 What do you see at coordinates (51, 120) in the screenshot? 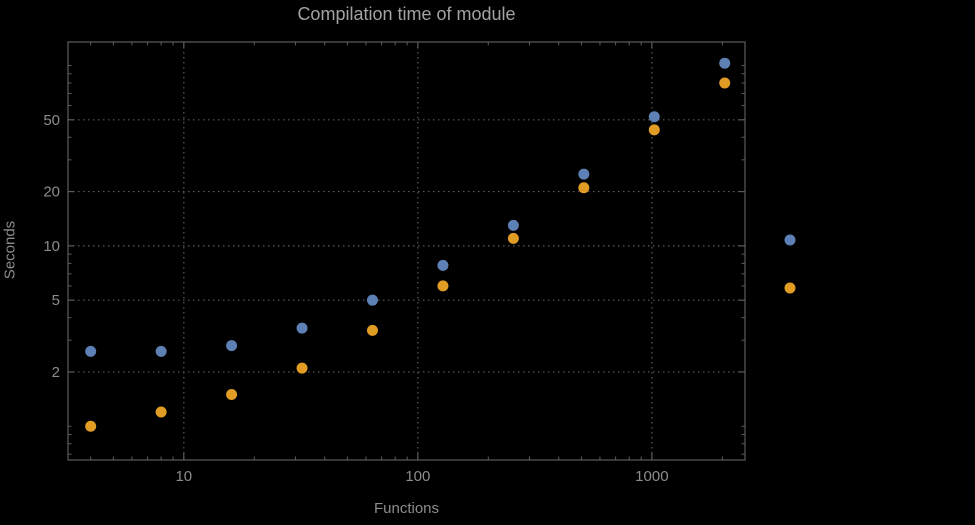
I see `y-tick-label: 50` at bounding box center [51, 120].